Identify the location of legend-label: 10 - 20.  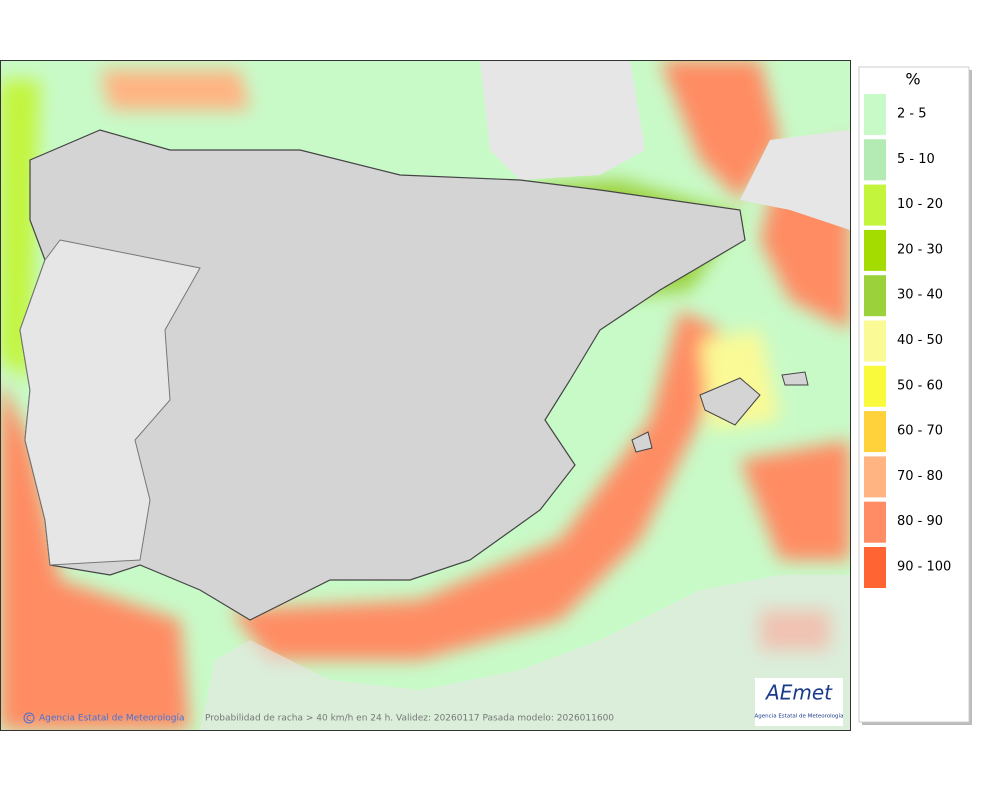
(920, 204).